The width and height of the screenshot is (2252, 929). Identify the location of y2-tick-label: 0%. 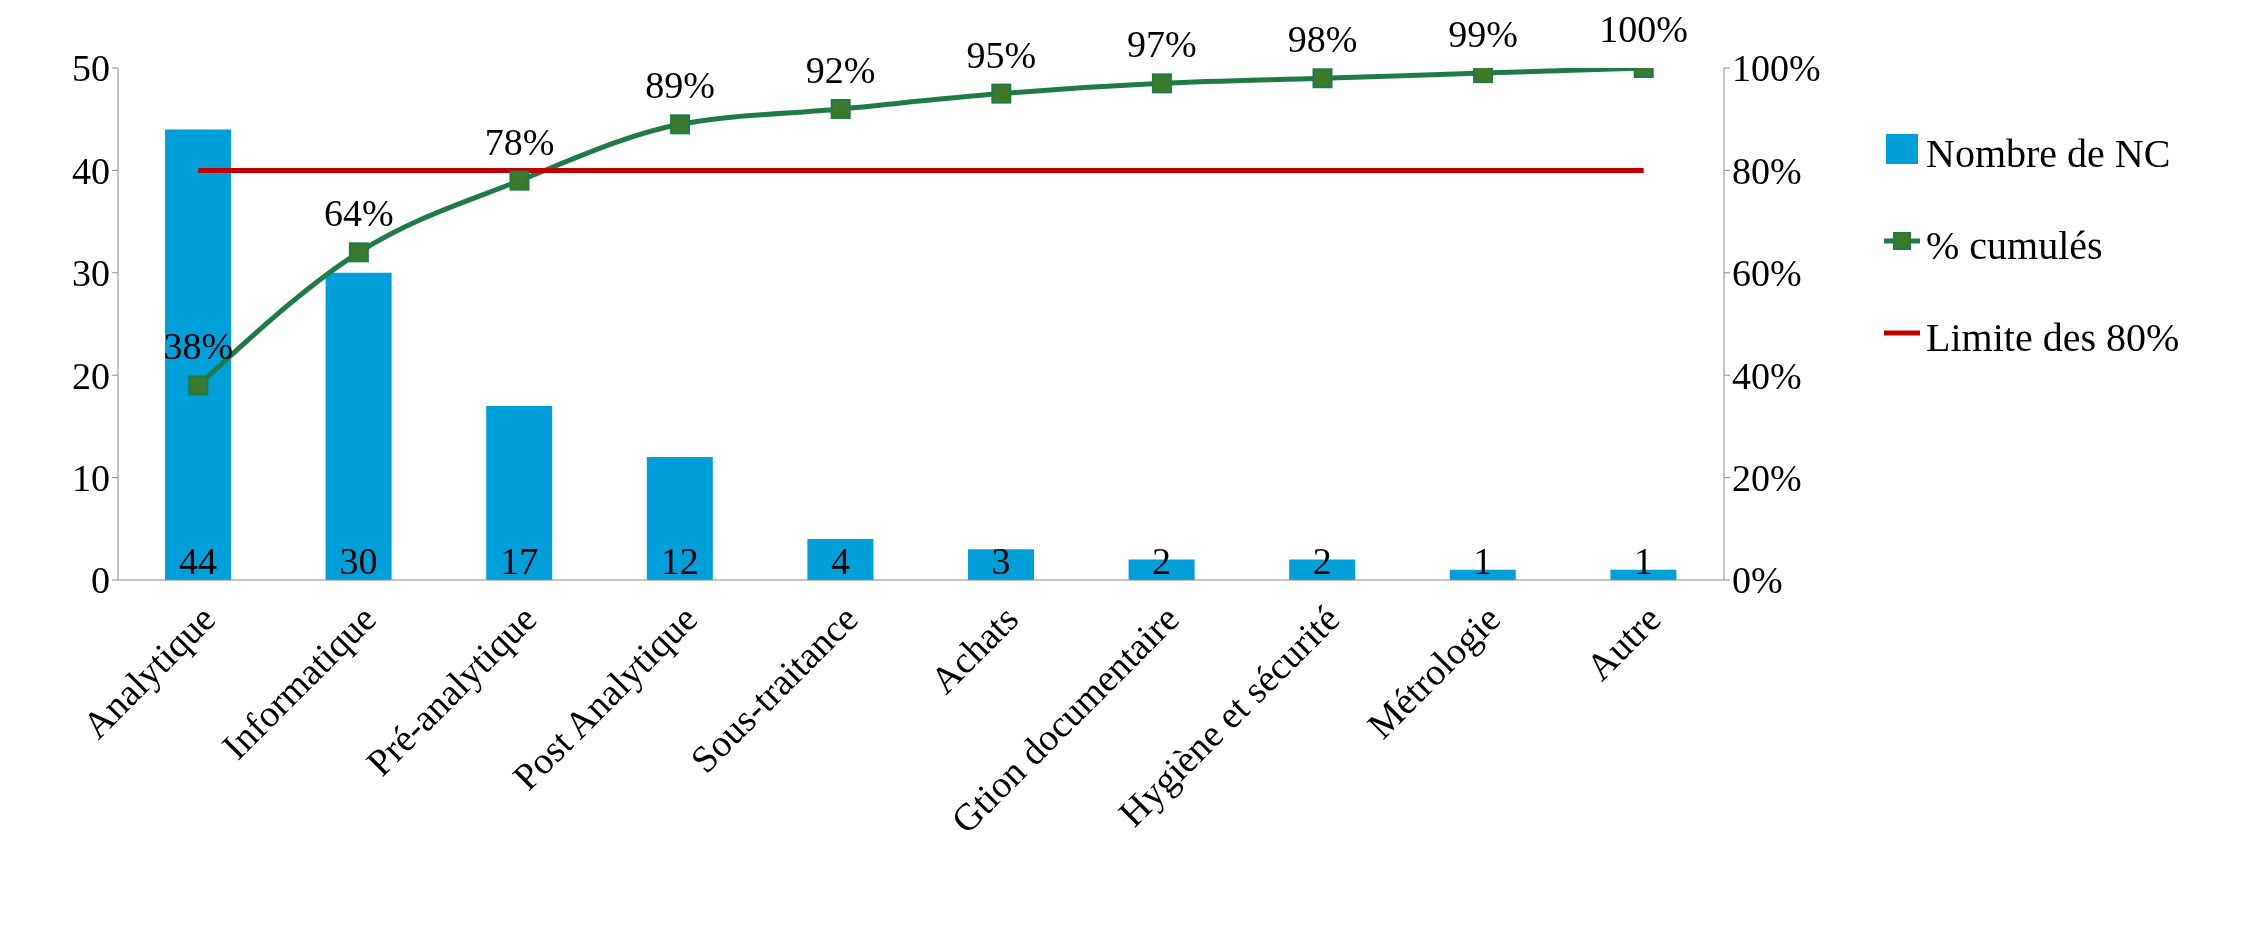
(1757, 580).